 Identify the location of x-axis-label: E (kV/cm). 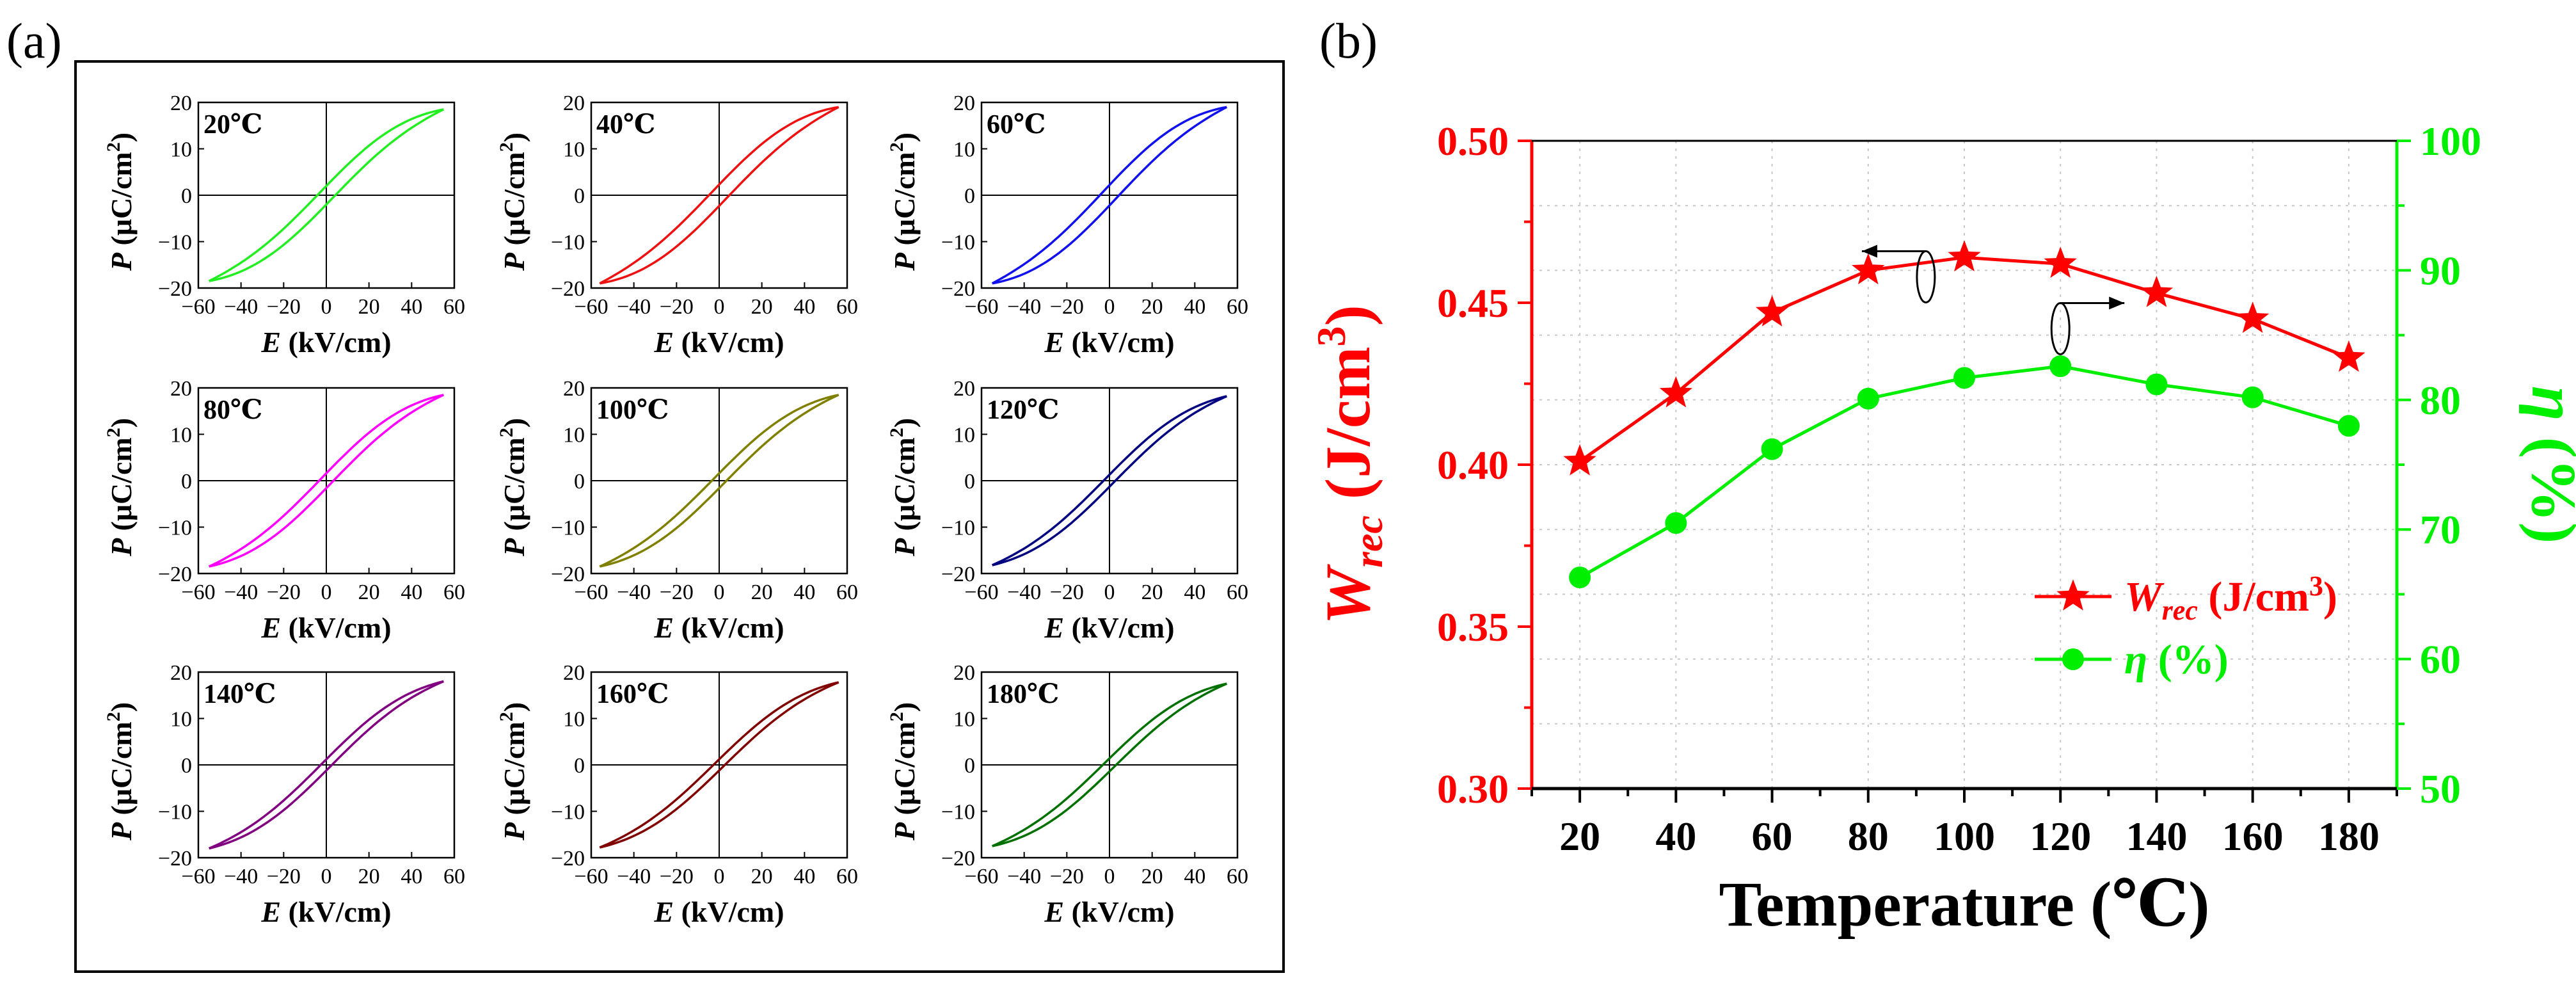
(1109, 627).